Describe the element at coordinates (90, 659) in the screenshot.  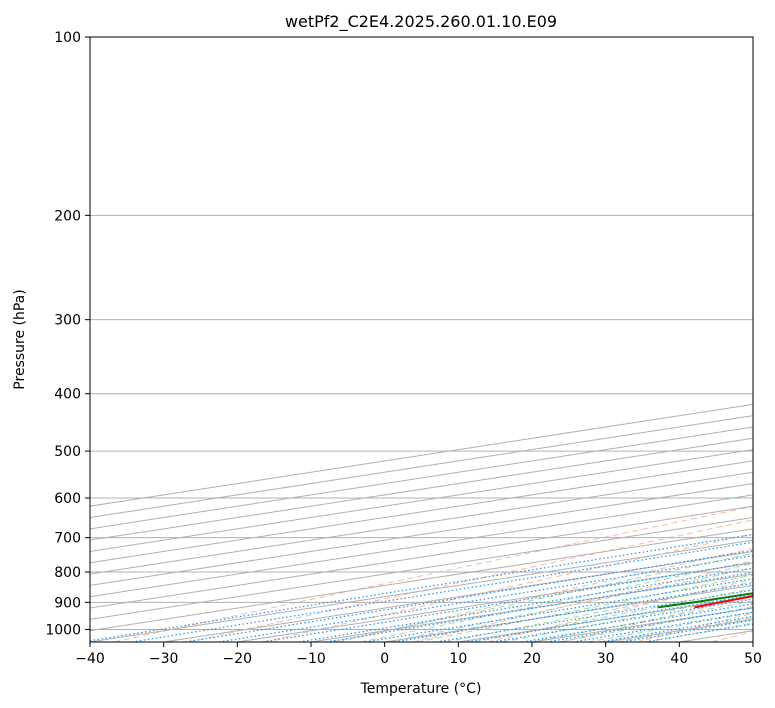
I see `x-tick-label: −40` at that location.